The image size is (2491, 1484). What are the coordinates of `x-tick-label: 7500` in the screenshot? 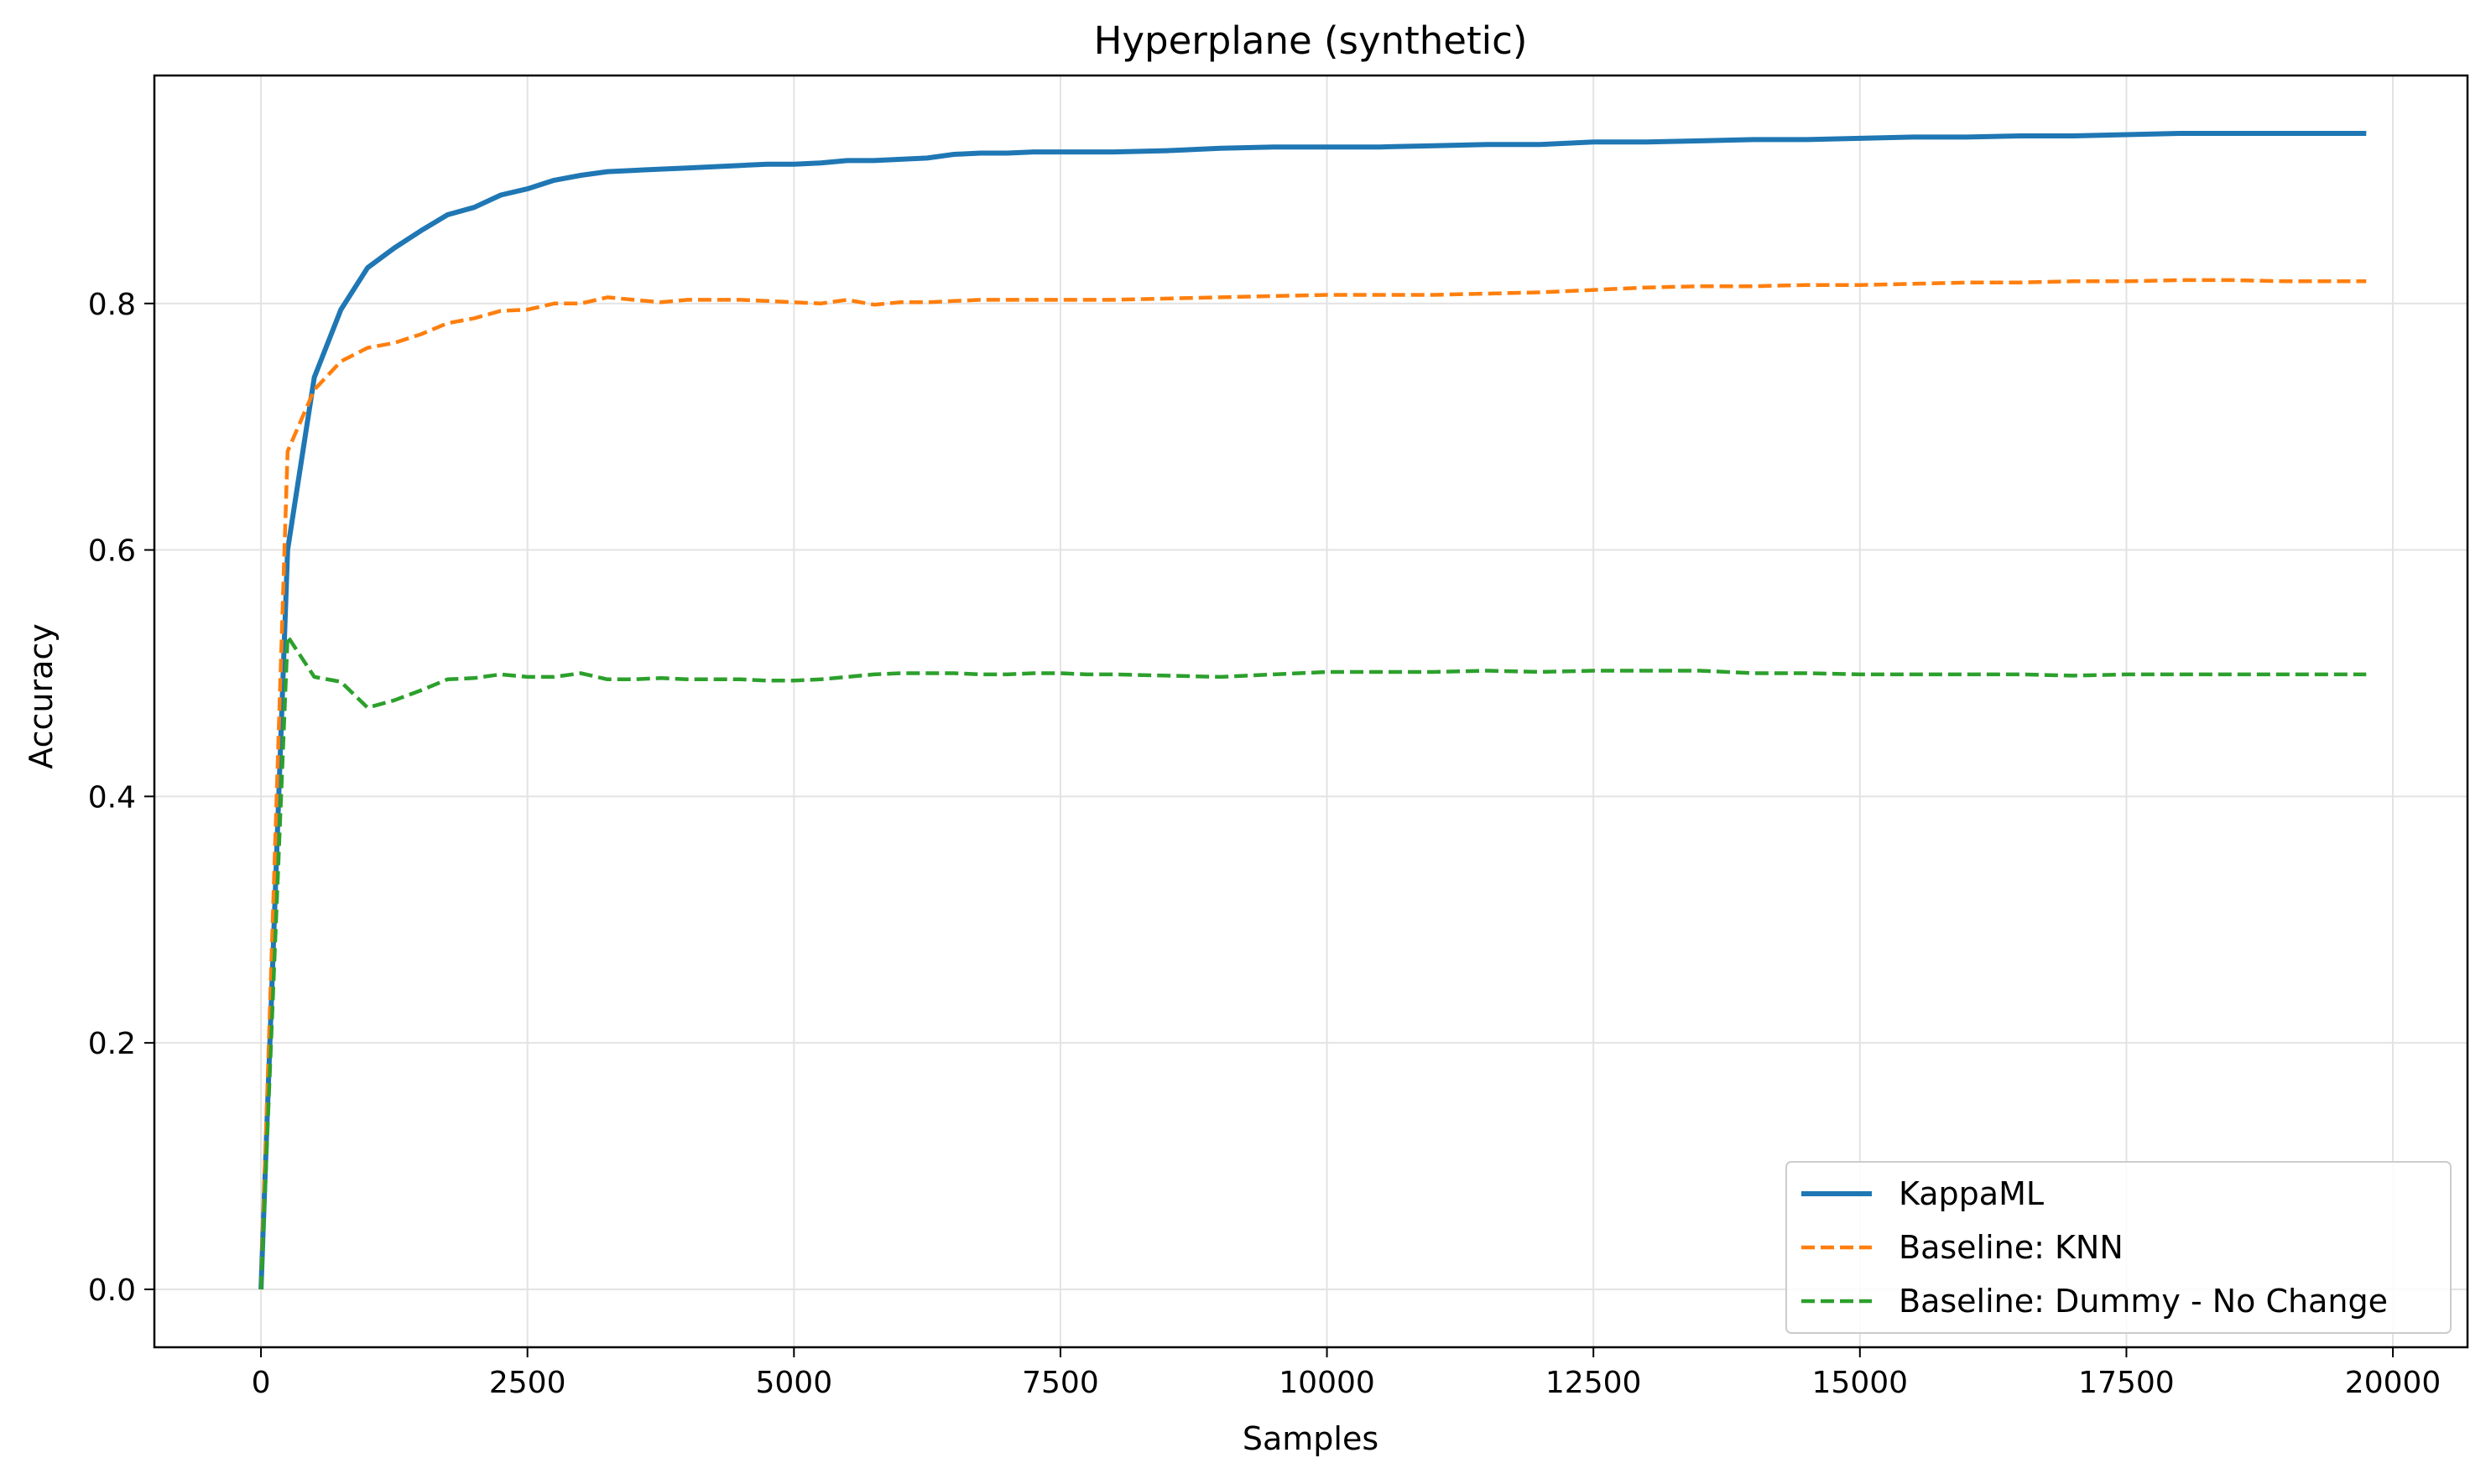 It's located at (1060, 1383).